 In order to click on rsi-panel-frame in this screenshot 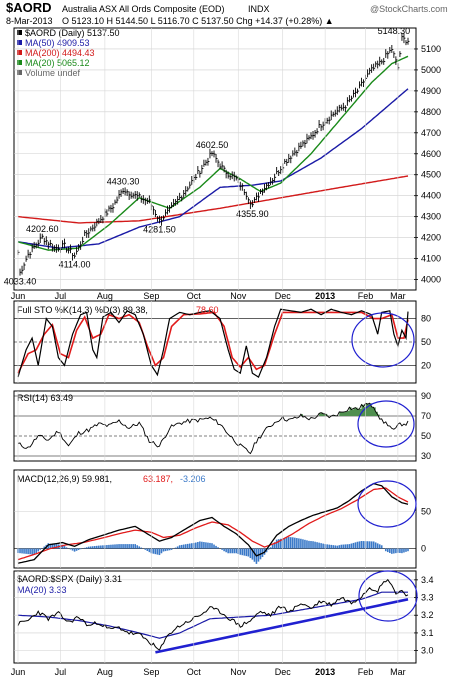, I will do `click(215, 426)`.